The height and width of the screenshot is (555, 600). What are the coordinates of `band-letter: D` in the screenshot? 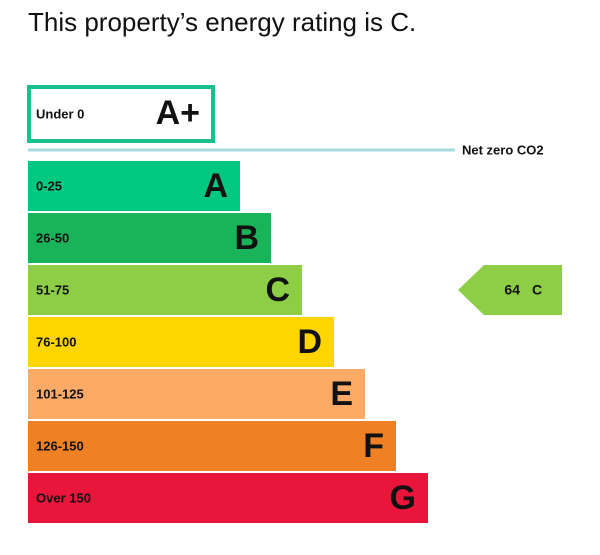 It's located at (309, 342).